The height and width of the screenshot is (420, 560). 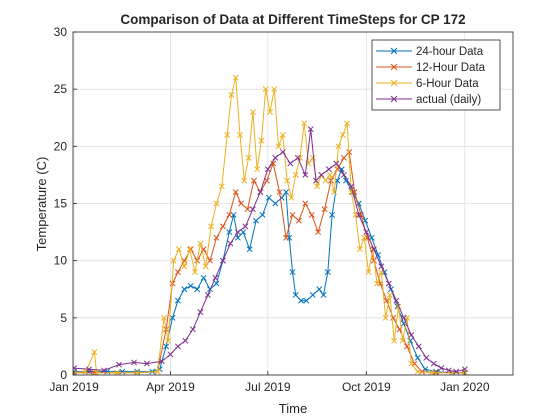 What do you see at coordinates (268, 387) in the screenshot?
I see `x-tick-label: Jul 2019` at bounding box center [268, 387].